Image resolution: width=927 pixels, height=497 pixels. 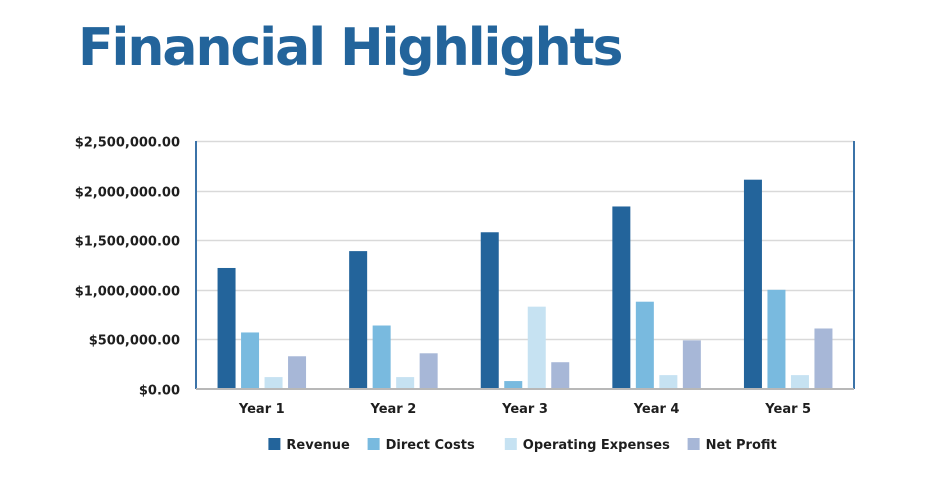 I want to click on y-tick-label: $2,500,000.00, so click(x=127, y=143).